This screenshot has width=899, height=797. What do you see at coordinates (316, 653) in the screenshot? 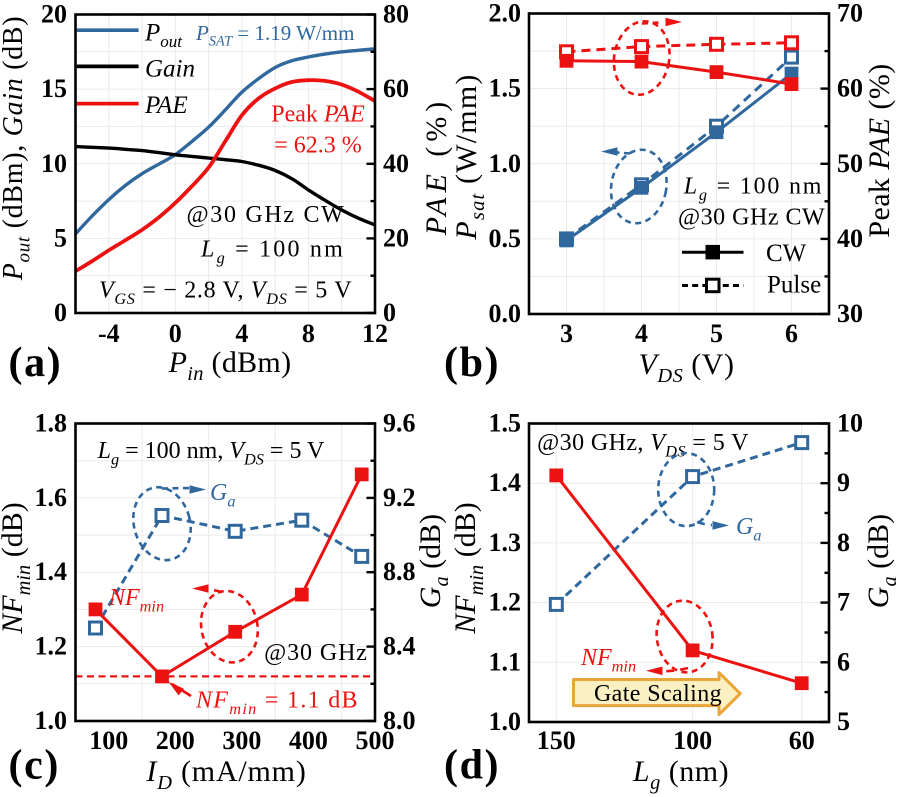
I see `svg-text: @30 GHz` at bounding box center [316, 653].